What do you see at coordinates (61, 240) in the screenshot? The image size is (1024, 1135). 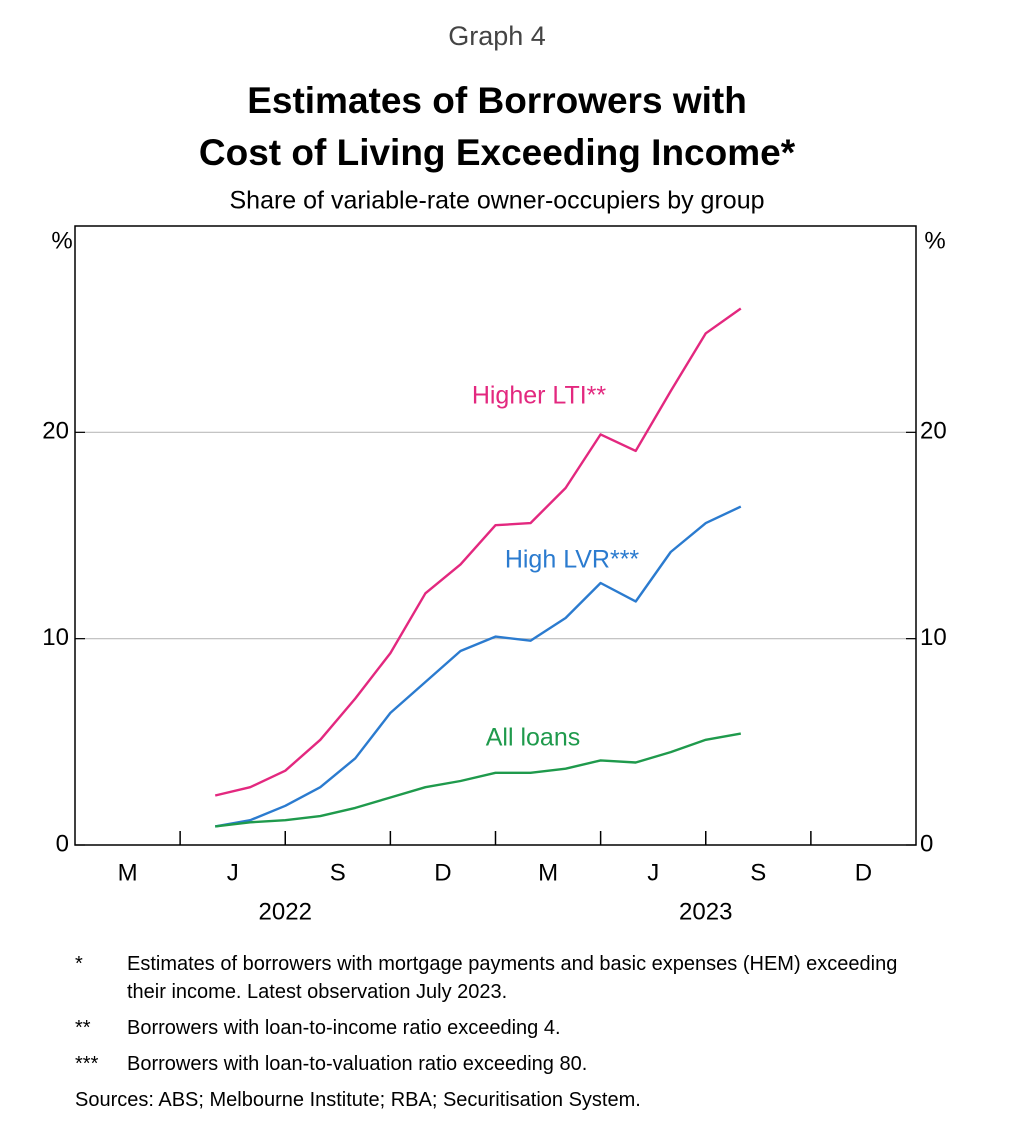 I see `y-unit: %` at bounding box center [61, 240].